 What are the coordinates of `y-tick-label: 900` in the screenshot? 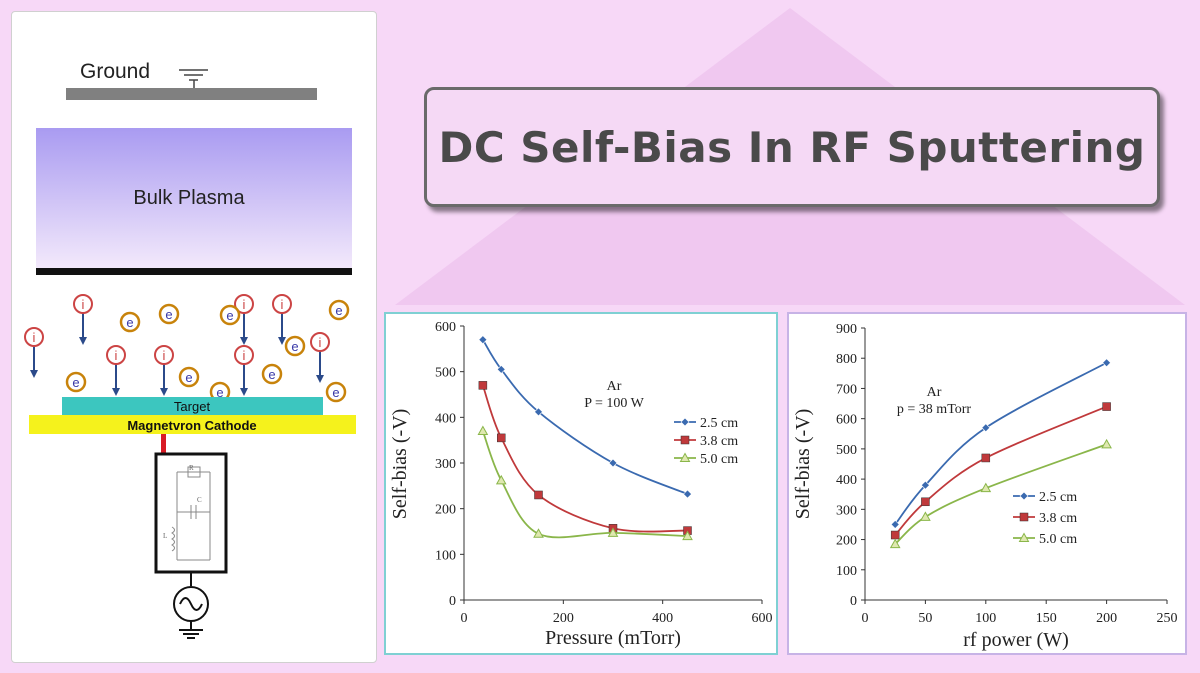 It's located at (846, 329).